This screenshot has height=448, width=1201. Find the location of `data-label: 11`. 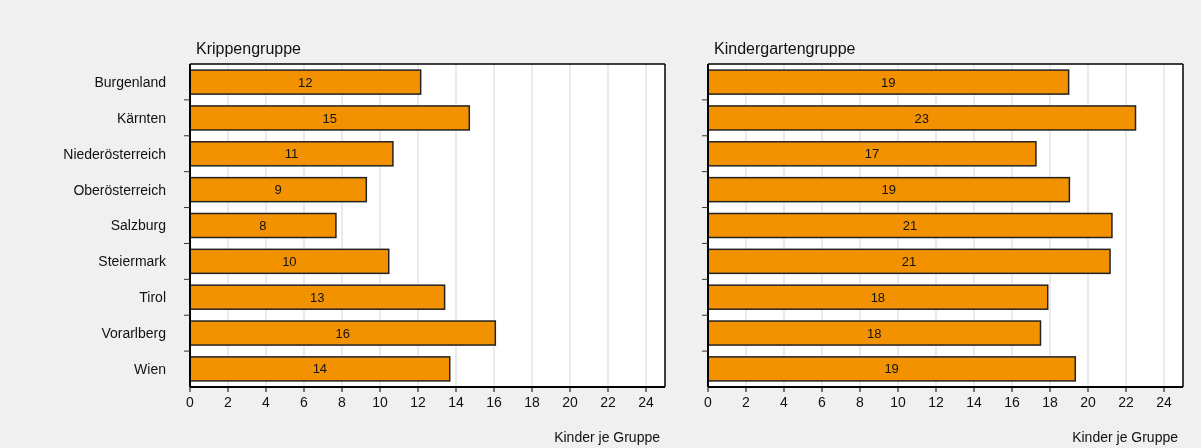

data-label: 11 is located at coordinates (291, 154).